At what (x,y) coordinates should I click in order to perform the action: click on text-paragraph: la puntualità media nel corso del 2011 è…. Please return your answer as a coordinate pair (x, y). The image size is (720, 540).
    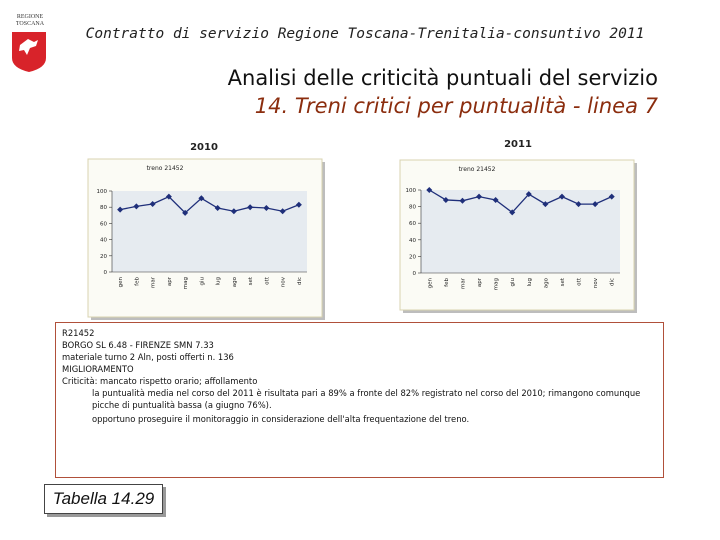
    Looking at the image, I should click on (366, 399).